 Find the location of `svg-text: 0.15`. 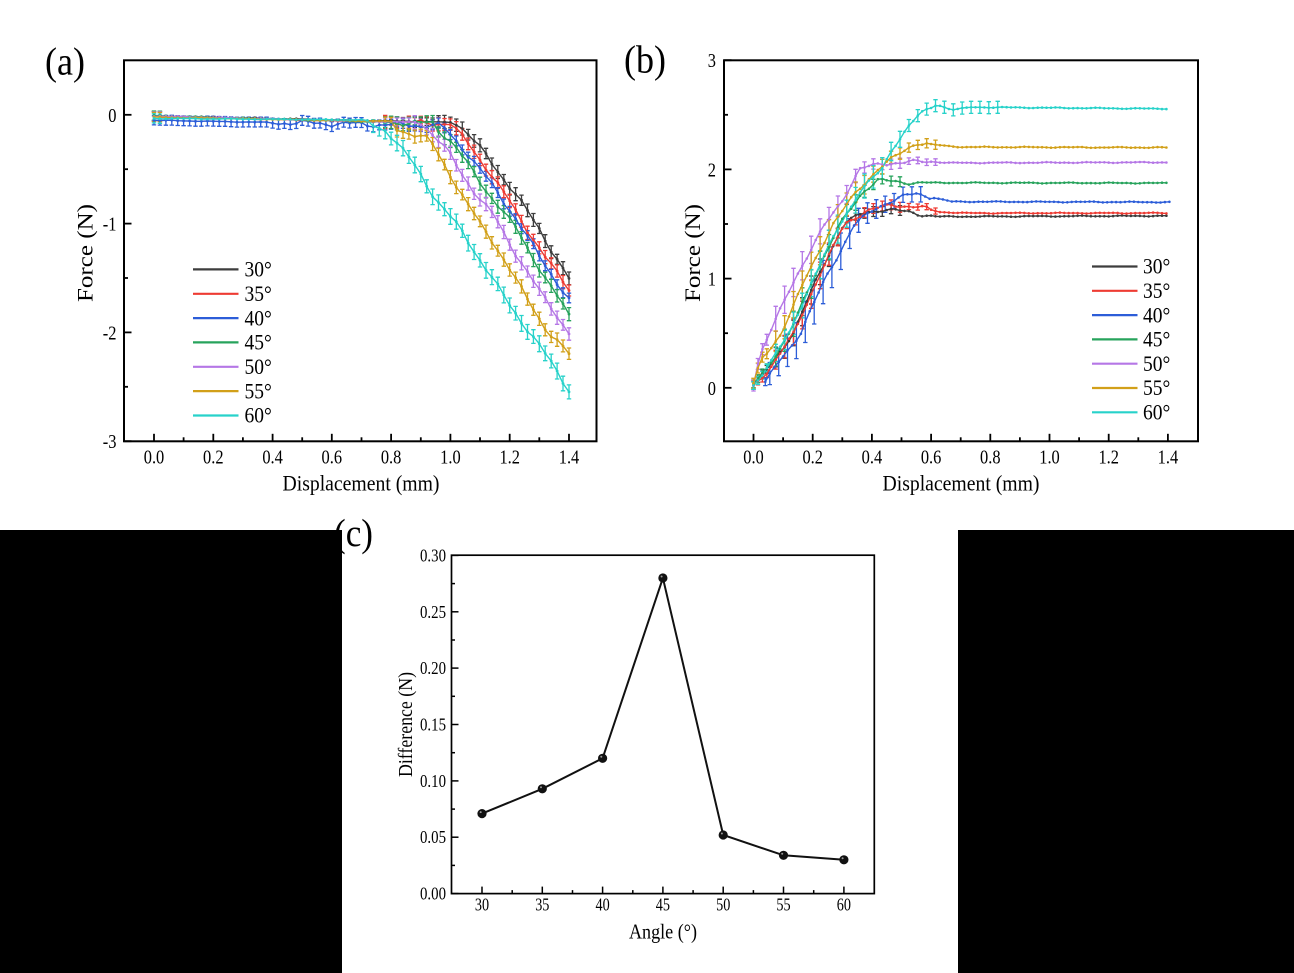

svg-text: 0.15 is located at coordinates (433, 725).